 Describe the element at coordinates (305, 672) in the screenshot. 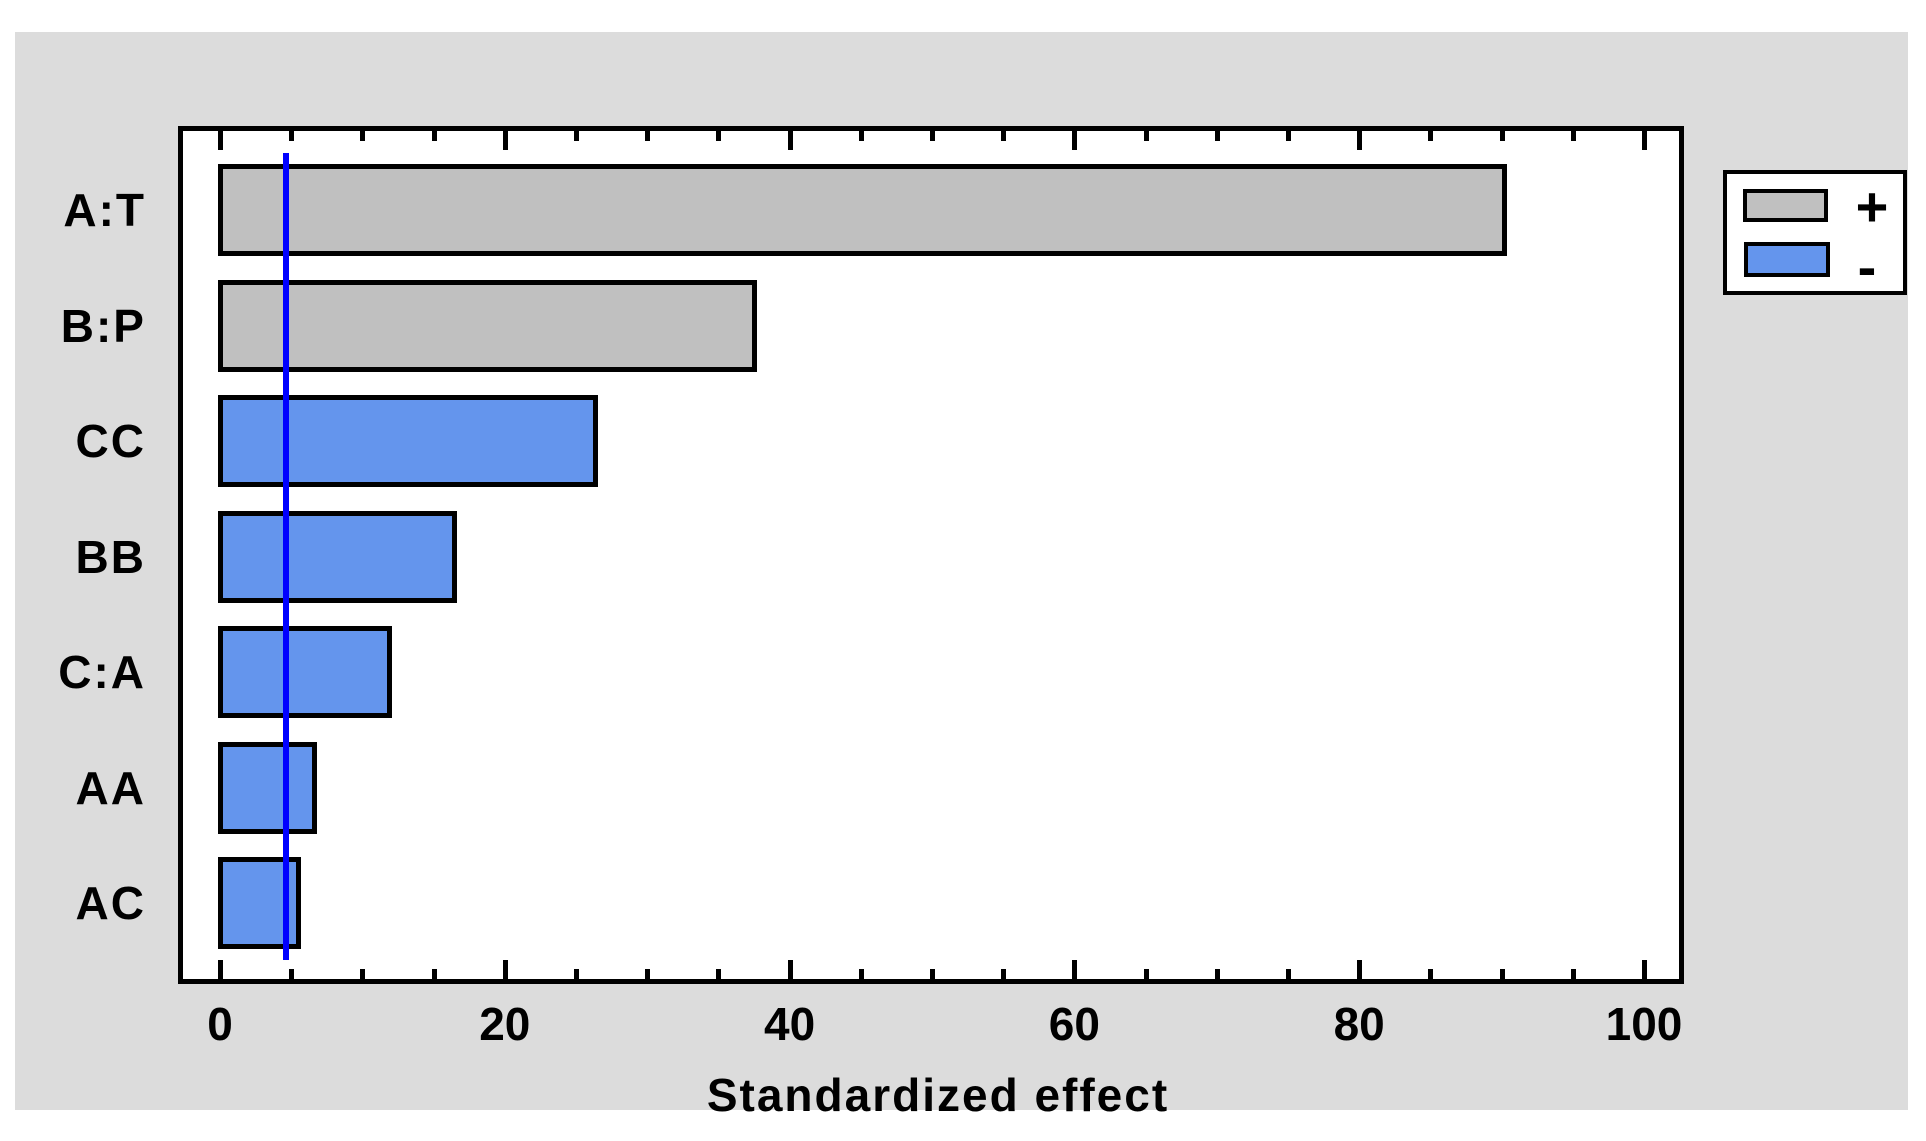

I see `bar-C:A` at that location.